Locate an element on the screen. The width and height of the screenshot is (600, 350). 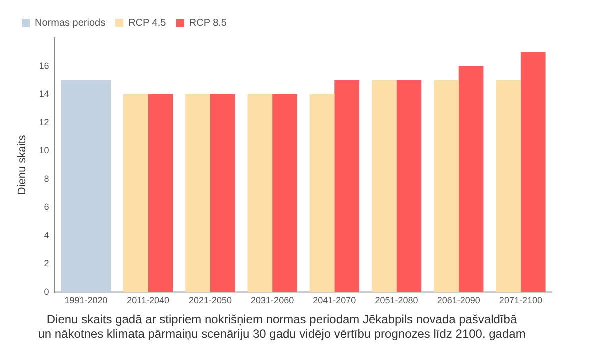
y-tick-label: 0 is located at coordinates (47, 291).